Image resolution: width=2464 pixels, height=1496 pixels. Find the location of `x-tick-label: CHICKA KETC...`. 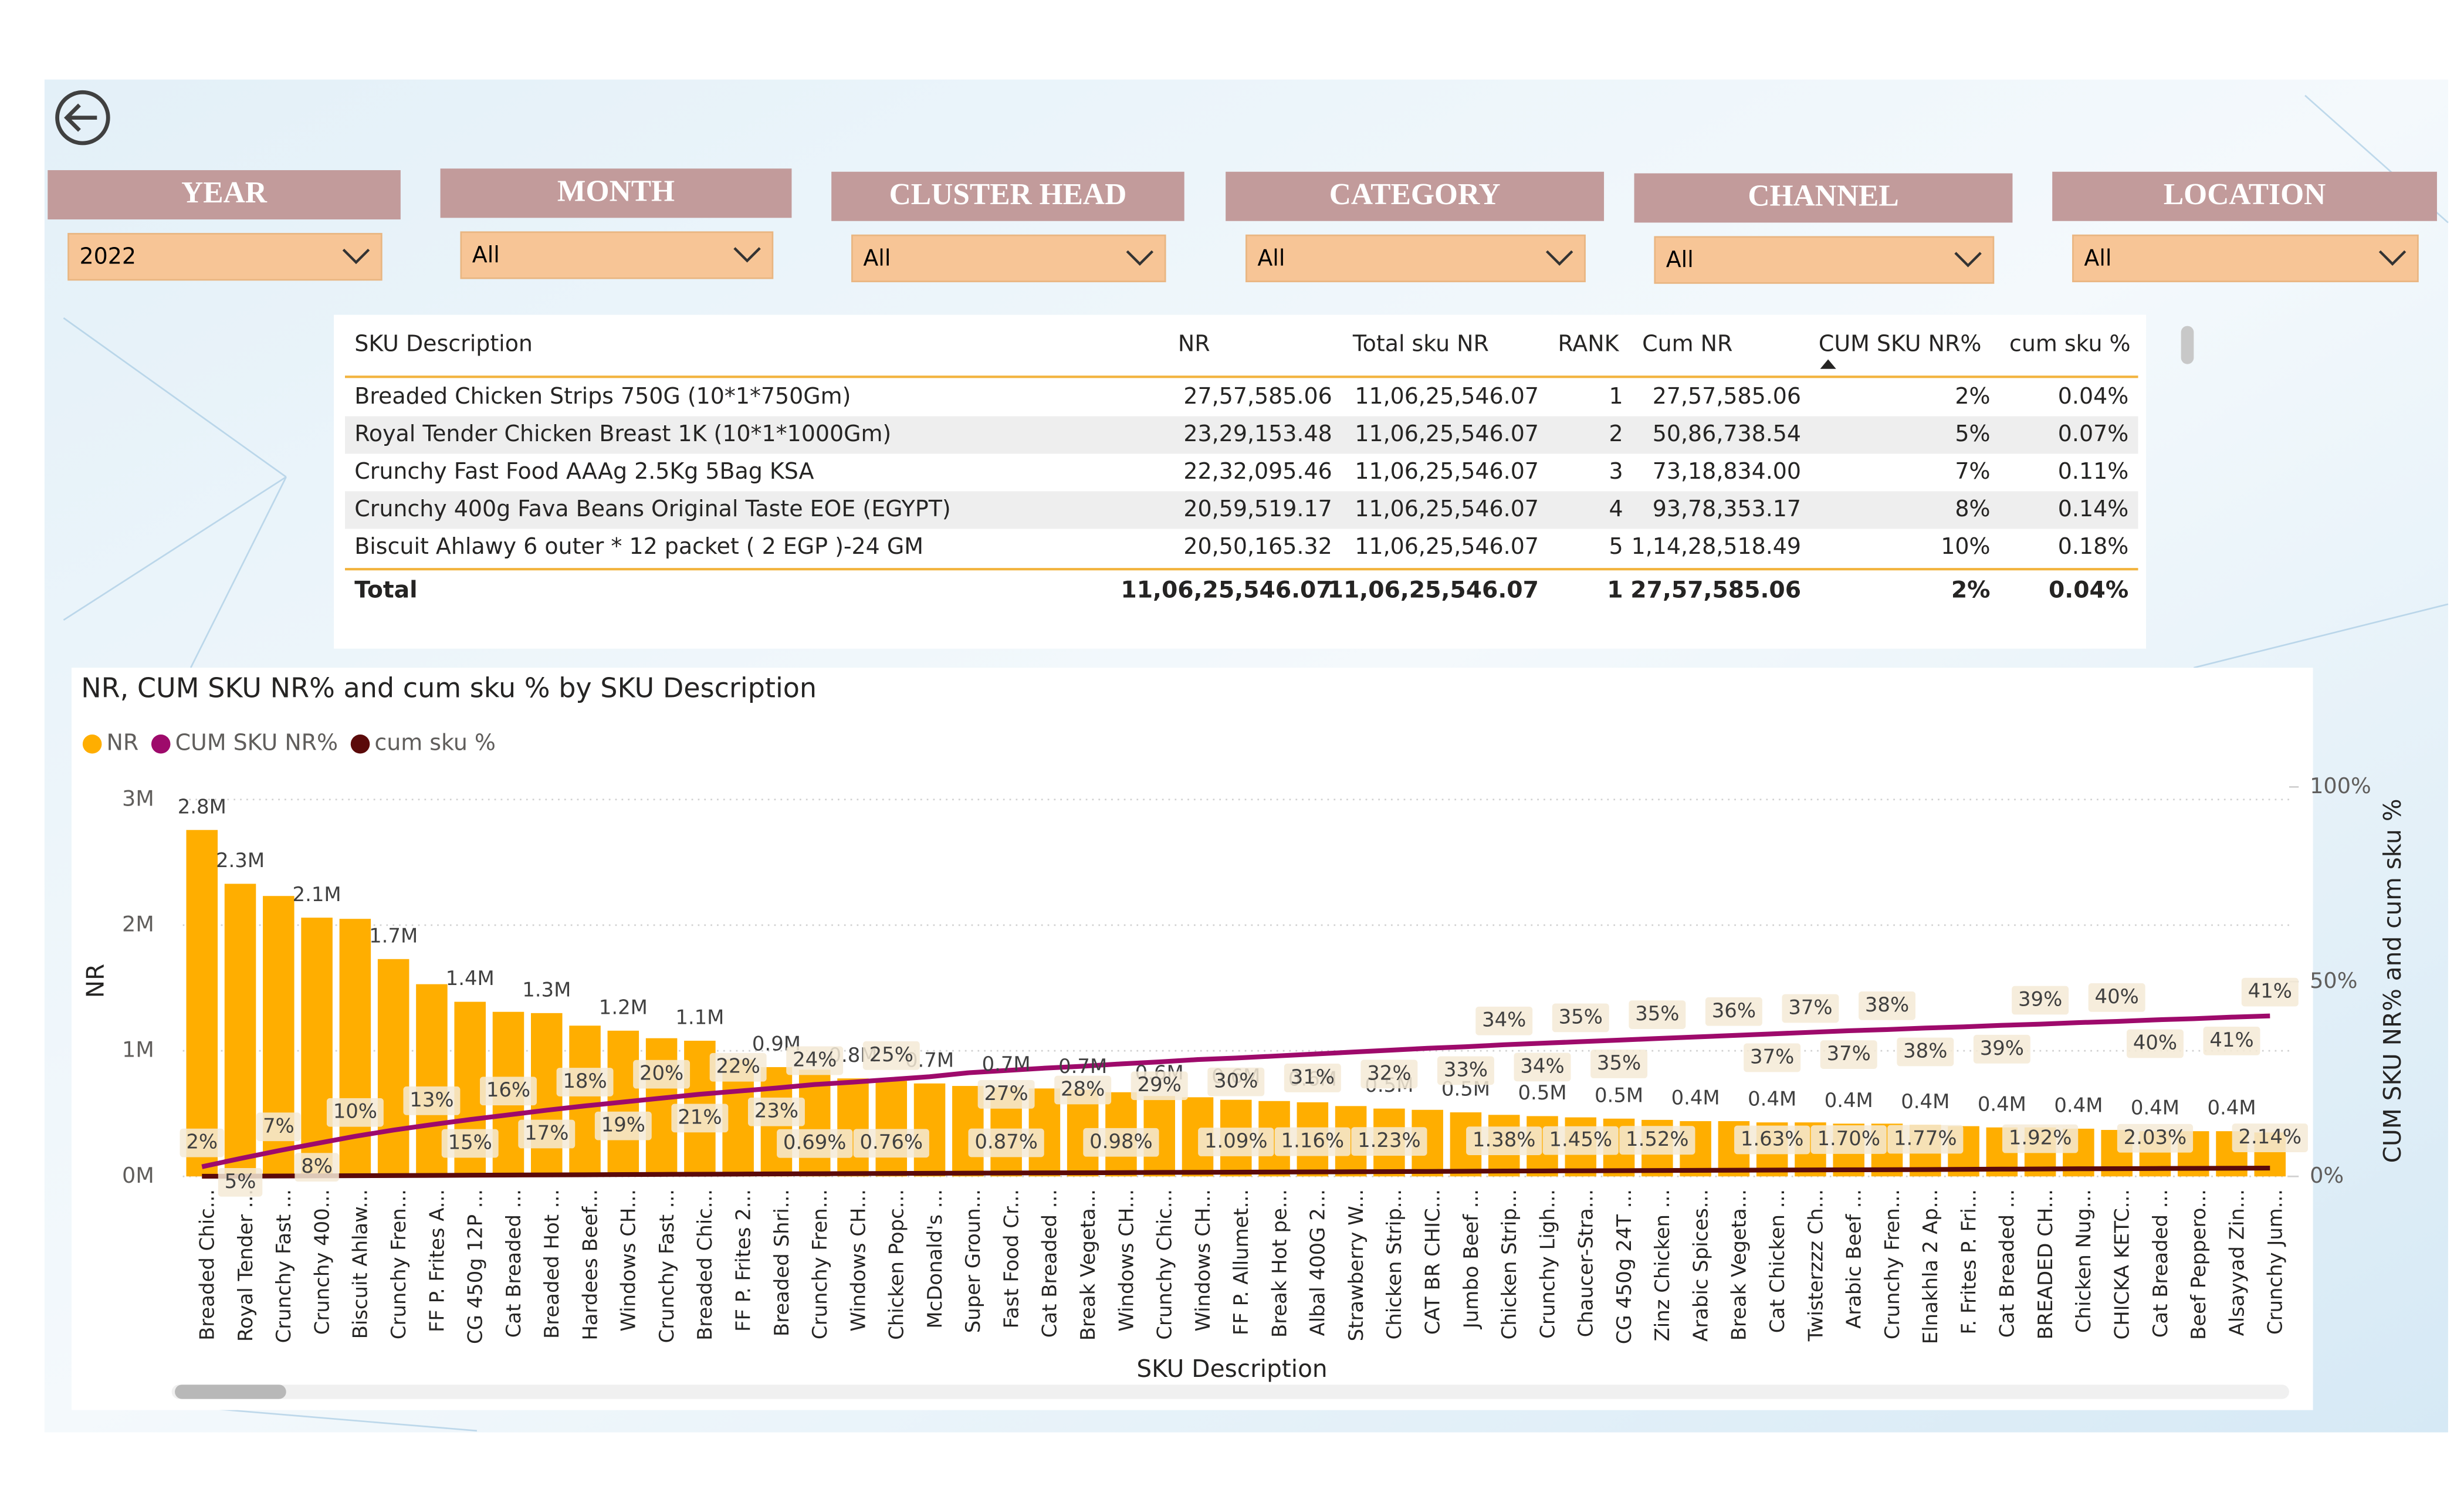

x-tick-label: CHICKA KETC... is located at coordinates (2122, 1265).